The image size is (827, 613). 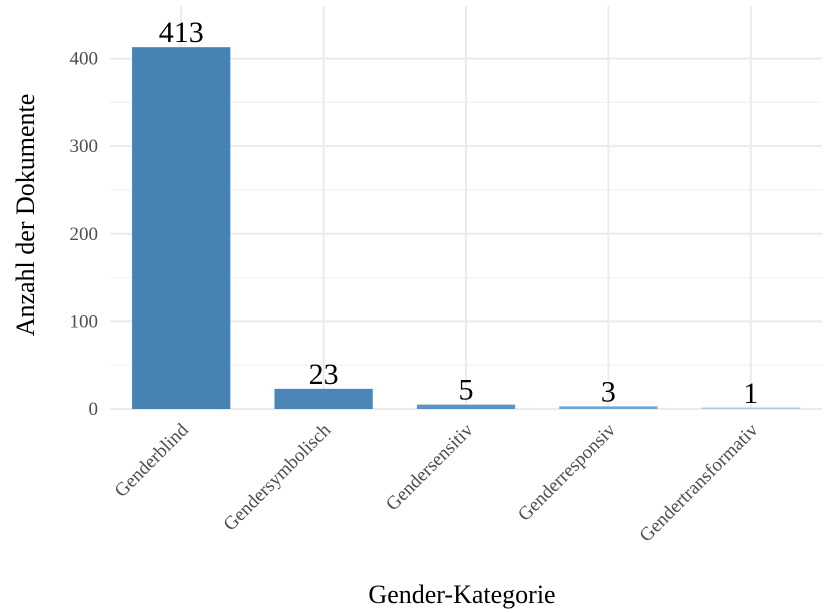 What do you see at coordinates (750, 393) in the screenshot?
I see `bar-value-label: 1` at bounding box center [750, 393].